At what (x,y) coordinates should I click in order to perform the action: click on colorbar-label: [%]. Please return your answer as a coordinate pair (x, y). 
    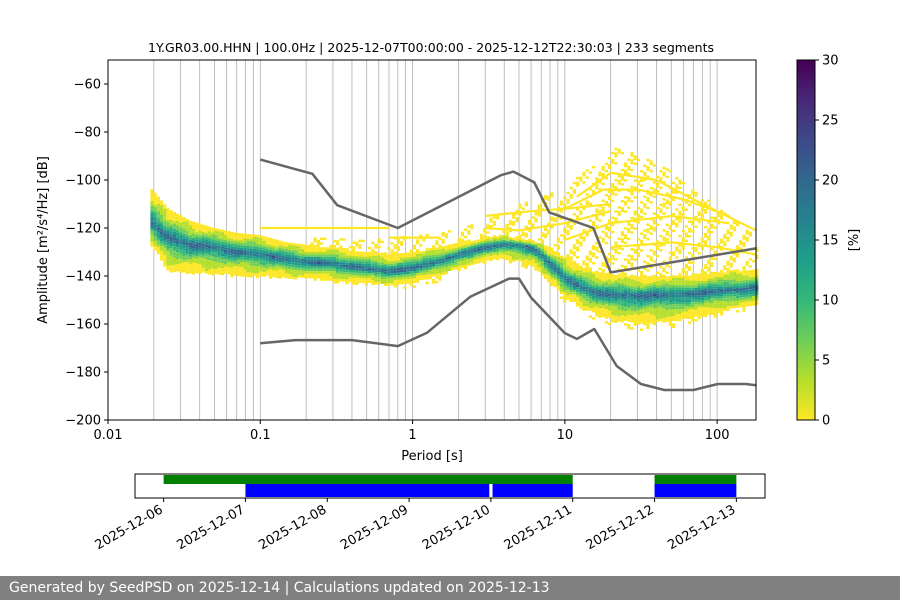
    Looking at the image, I should click on (854, 240).